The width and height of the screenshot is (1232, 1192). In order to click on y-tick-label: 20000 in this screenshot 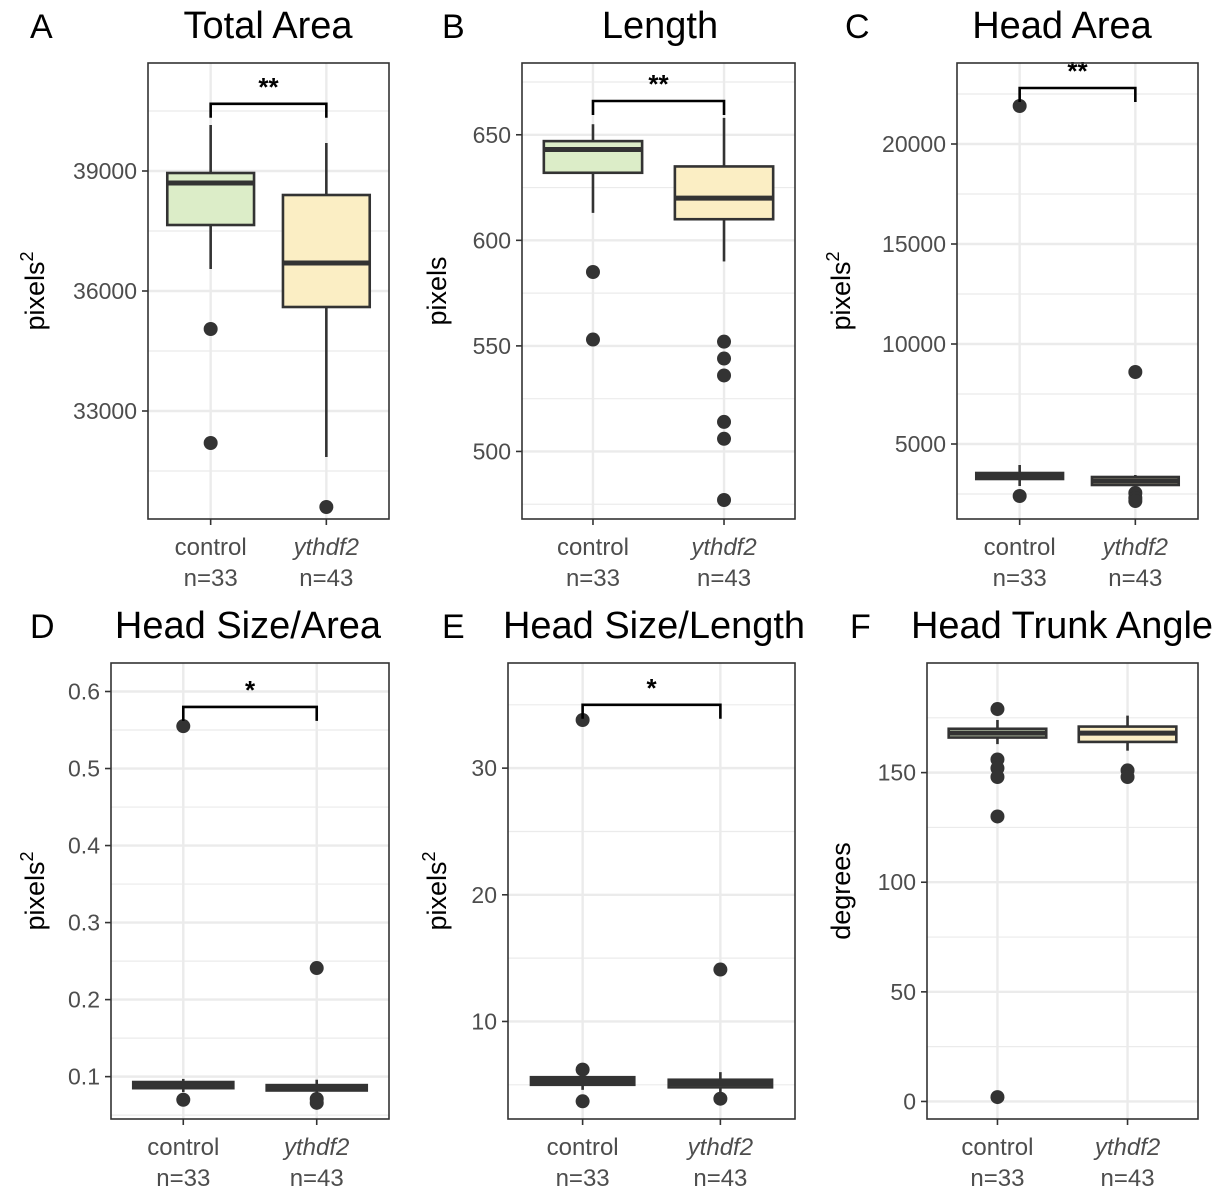, I will do `click(914, 144)`.